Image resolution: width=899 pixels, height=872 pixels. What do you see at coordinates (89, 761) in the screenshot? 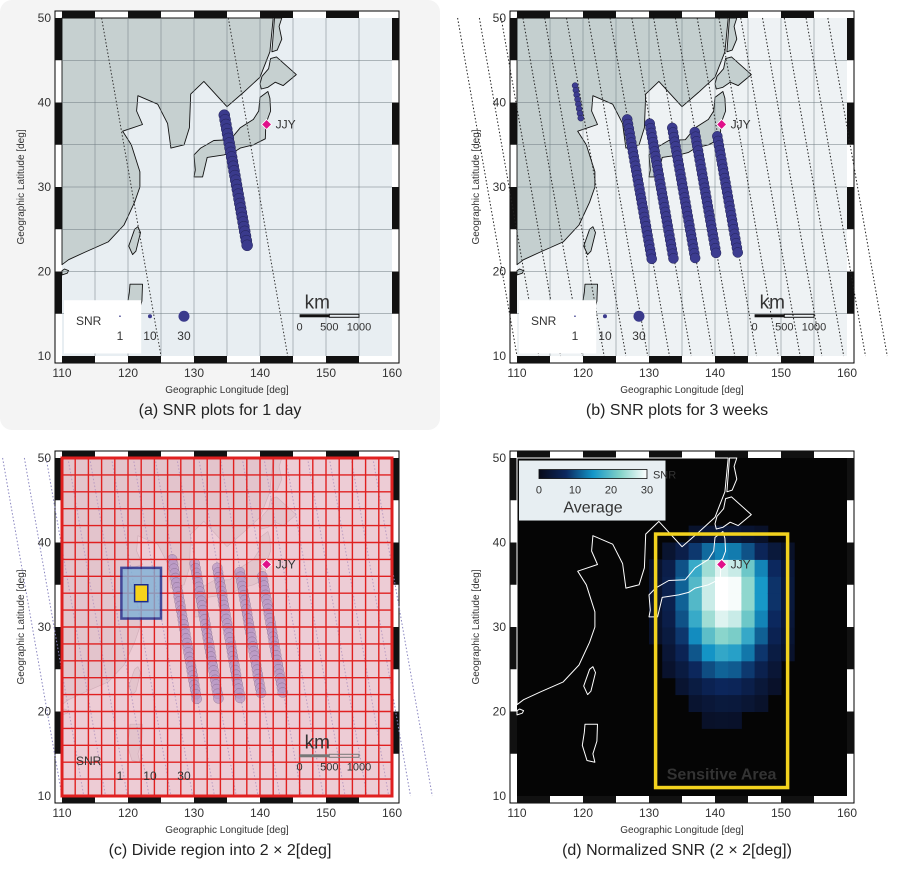
I see `c-legend-title: SNR` at bounding box center [89, 761].